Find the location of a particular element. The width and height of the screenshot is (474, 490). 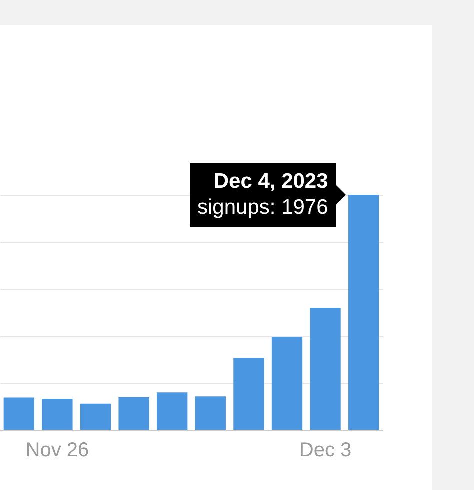

x-tick-label: Nov 26 is located at coordinates (58, 451).